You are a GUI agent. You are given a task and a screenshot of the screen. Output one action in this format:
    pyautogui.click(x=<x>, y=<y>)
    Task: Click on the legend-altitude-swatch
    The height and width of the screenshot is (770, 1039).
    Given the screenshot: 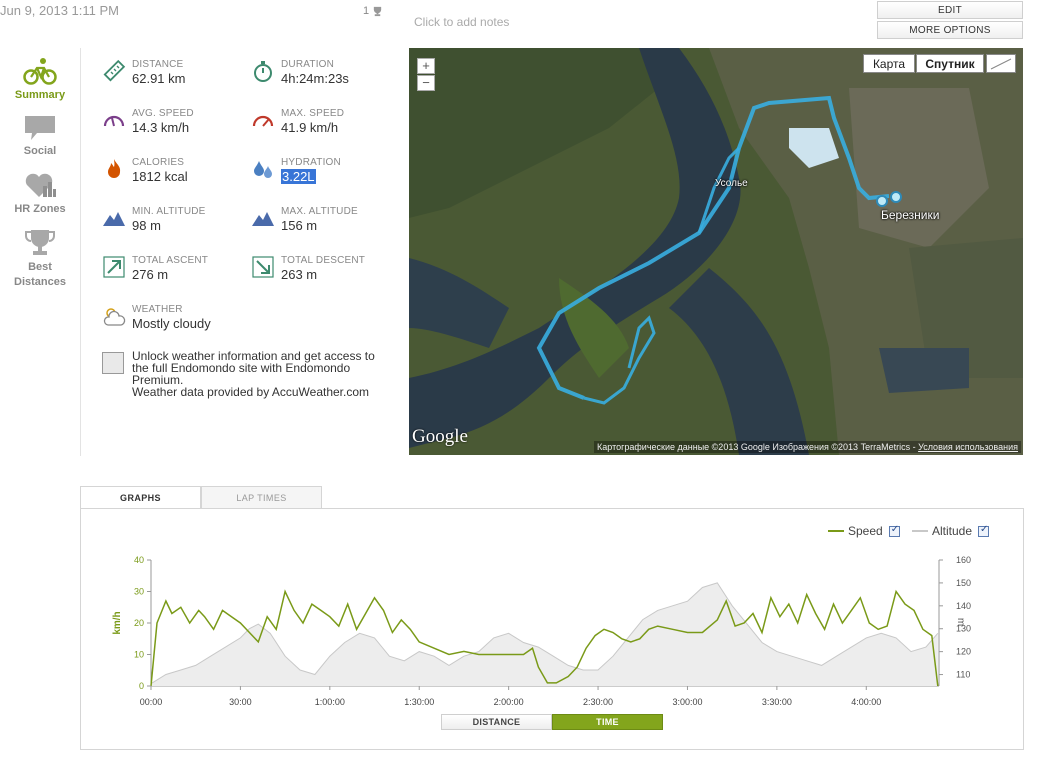 What is the action you would take?
    pyautogui.click(x=920, y=531)
    